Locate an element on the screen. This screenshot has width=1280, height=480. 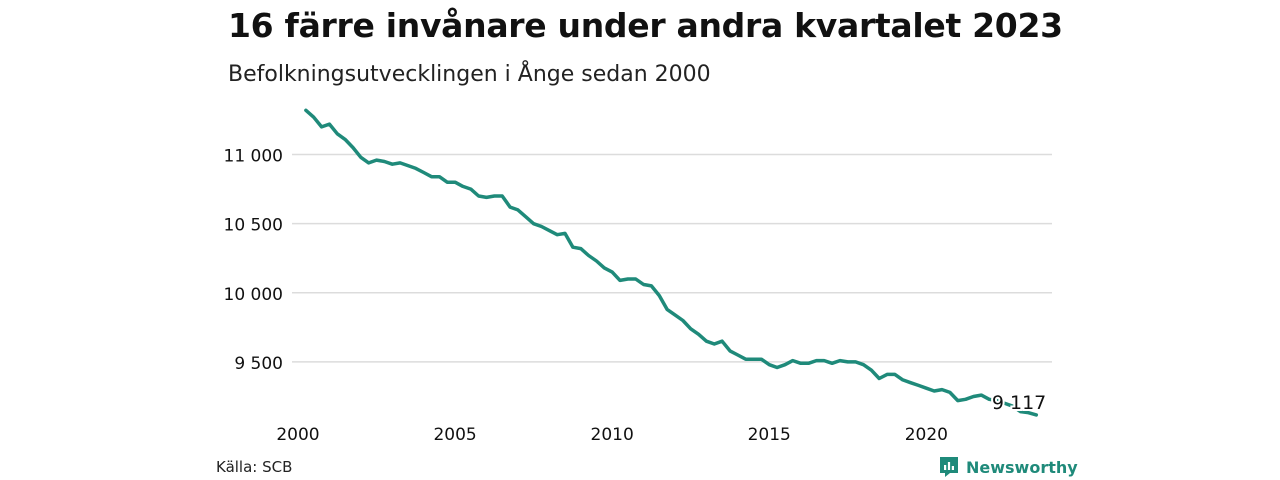
y-tick-label: 10 000 is located at coordinates (253, 295).